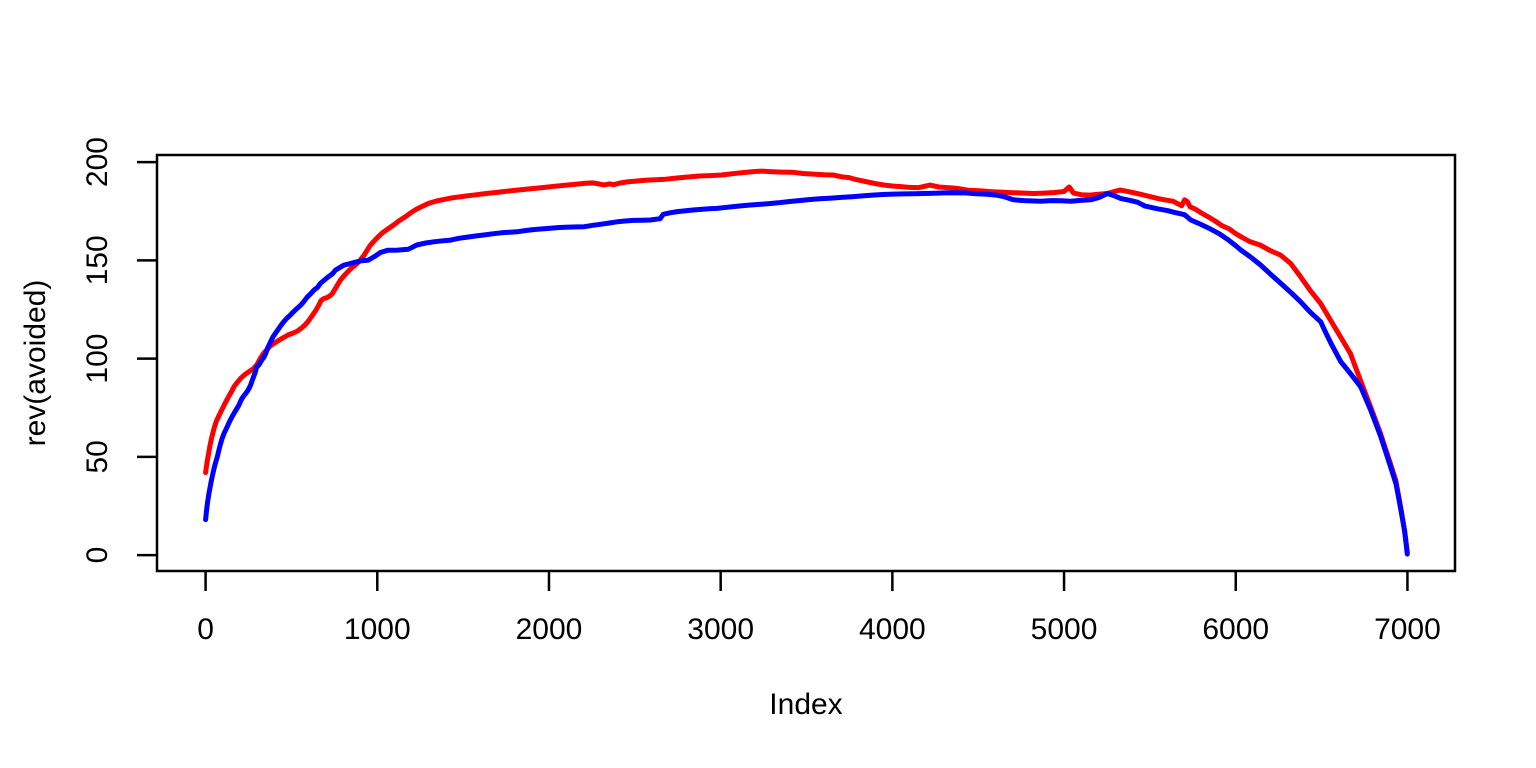  What do you see at coordinates (549, 629) in the screenshot?
I see `x-tick-label: 2000` at bounding box center [549, 629].